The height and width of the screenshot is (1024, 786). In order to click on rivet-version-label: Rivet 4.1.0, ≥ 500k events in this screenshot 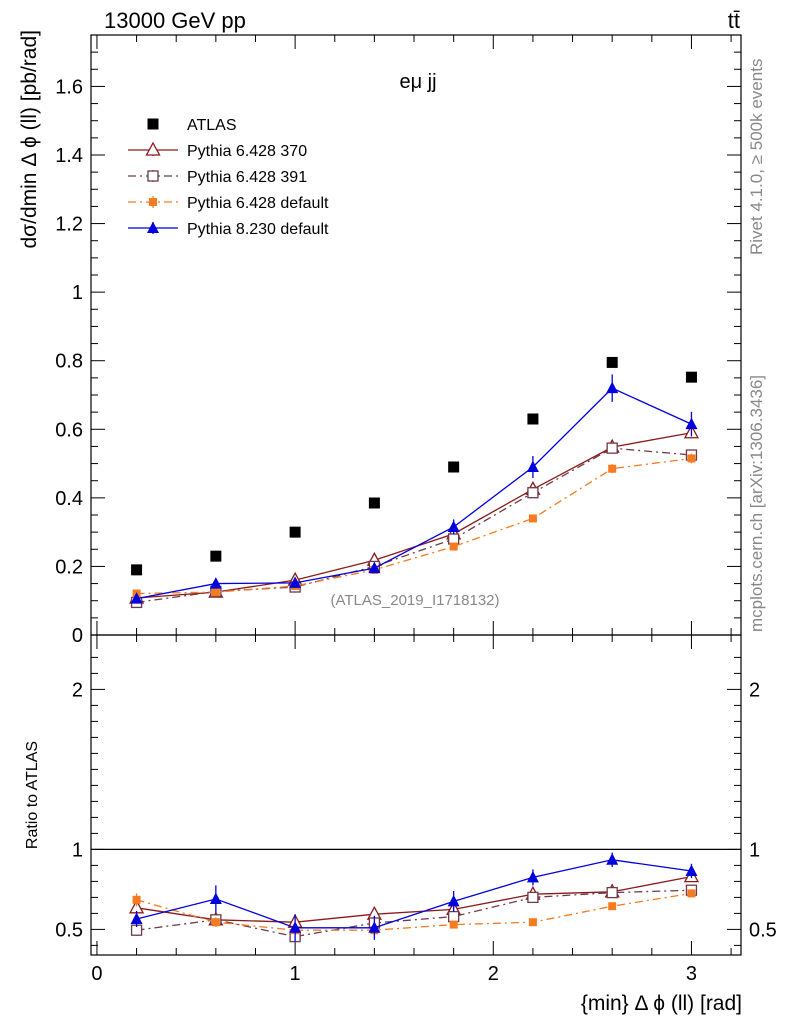, I will do `click(756, 157)`.